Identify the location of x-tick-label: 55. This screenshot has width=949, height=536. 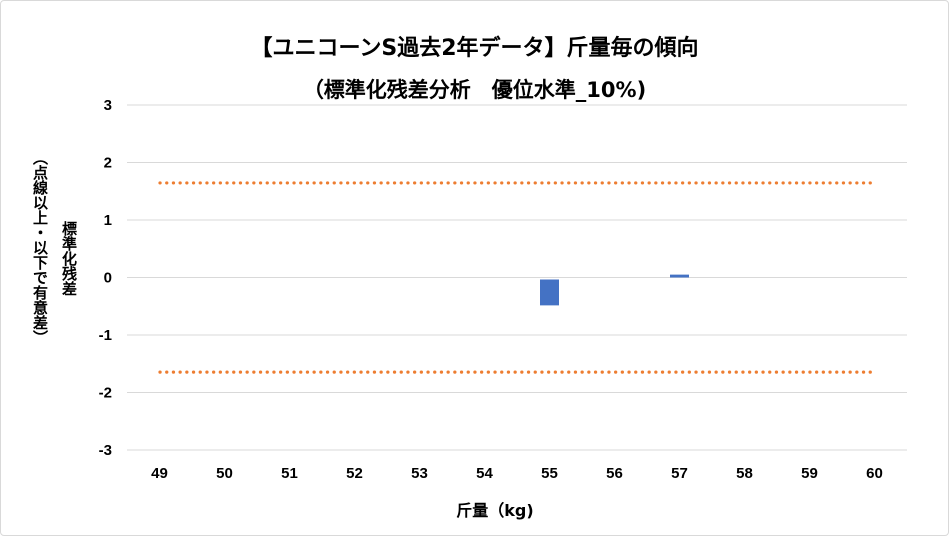
(549, 473).